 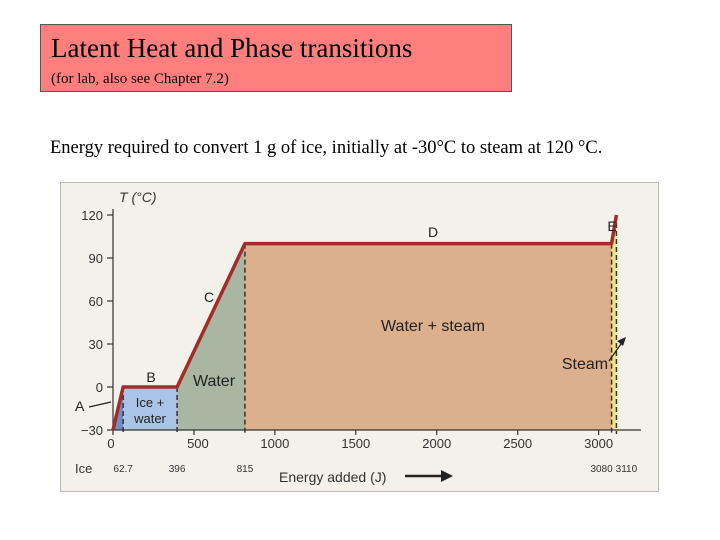 What do you see at coordinates (96, 344) in the screenshot?
I see `y-tick-label: 30` at bounding box center [96, 344].